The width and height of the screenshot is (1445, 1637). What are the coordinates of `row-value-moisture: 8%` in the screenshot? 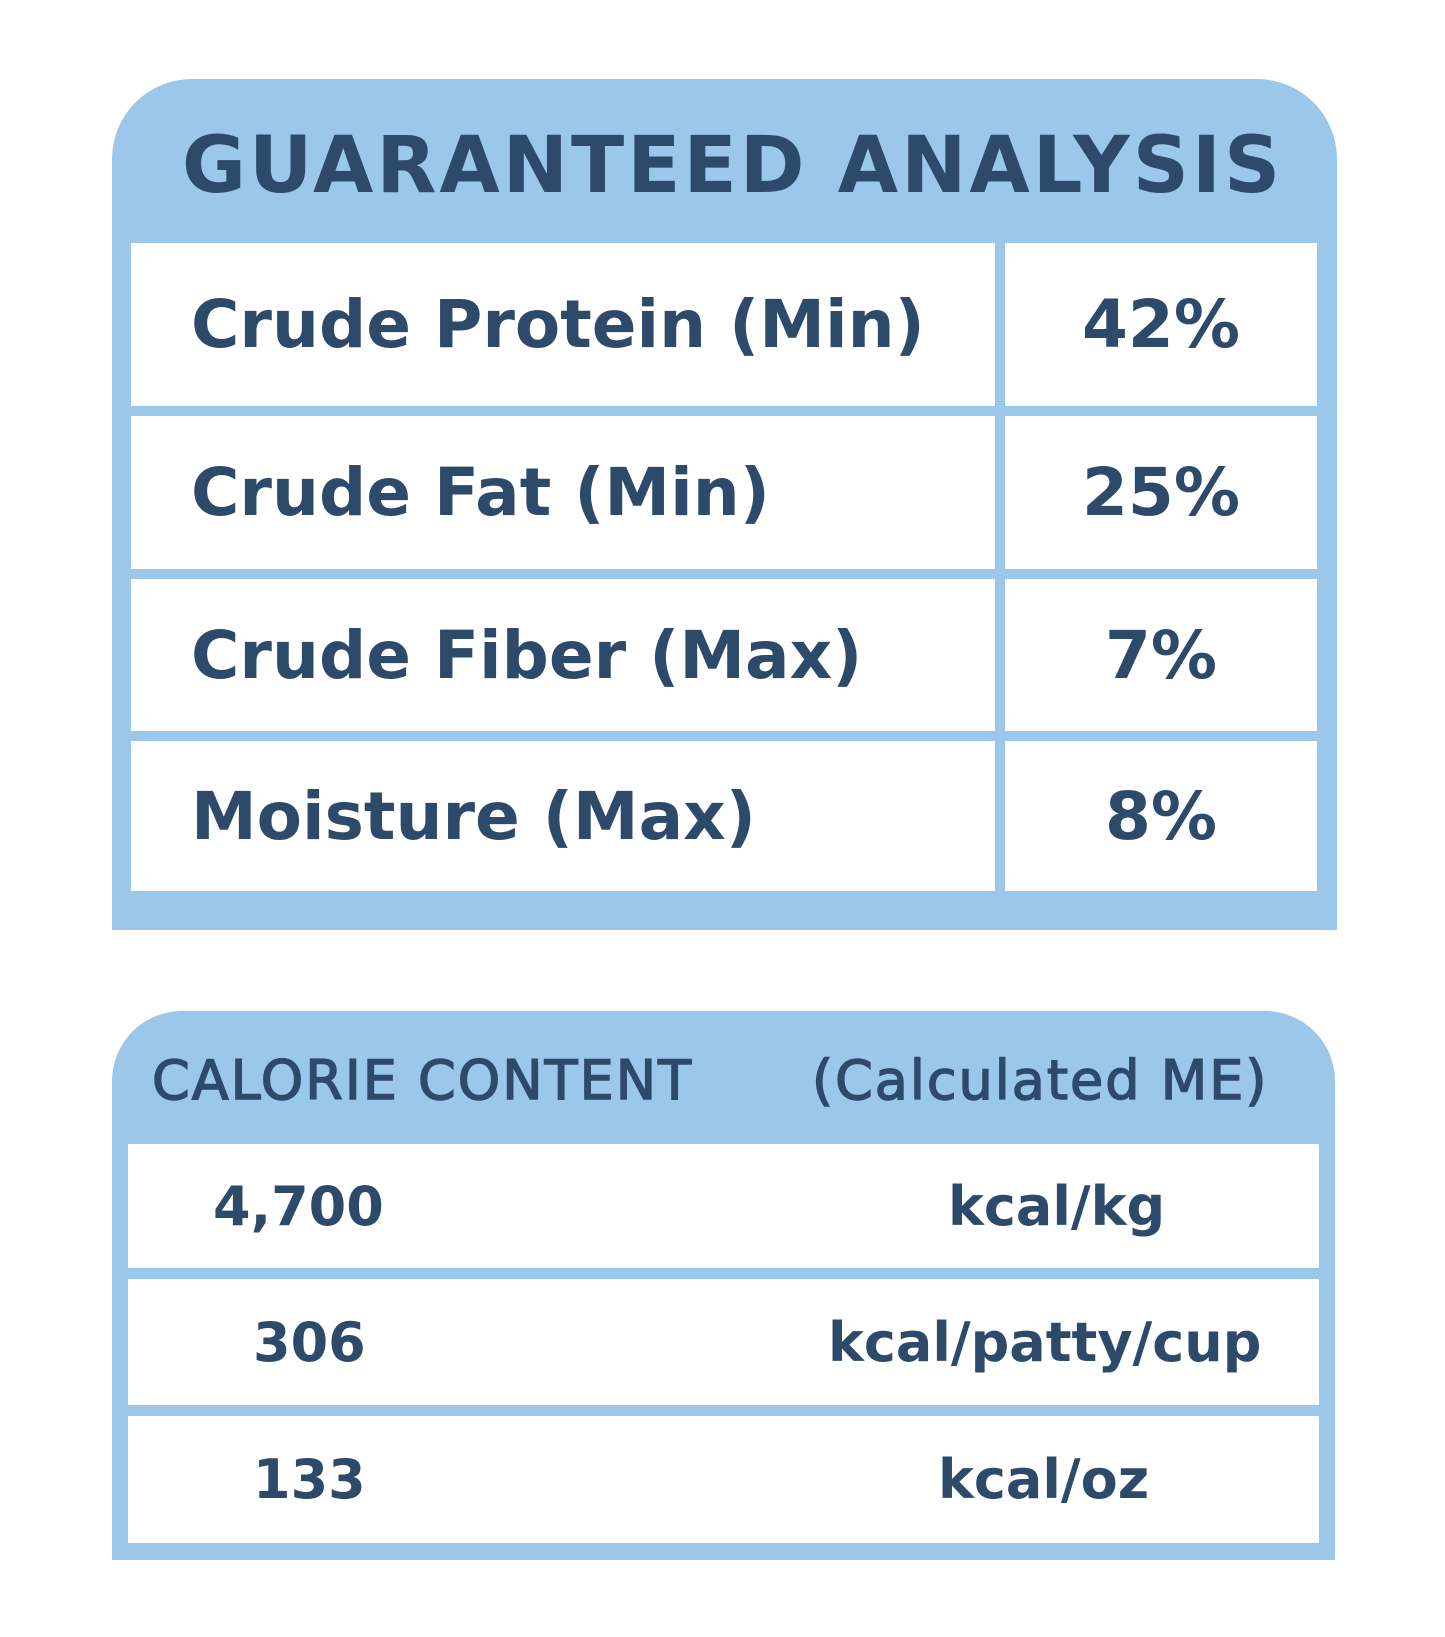 It's located at (1161, 816).